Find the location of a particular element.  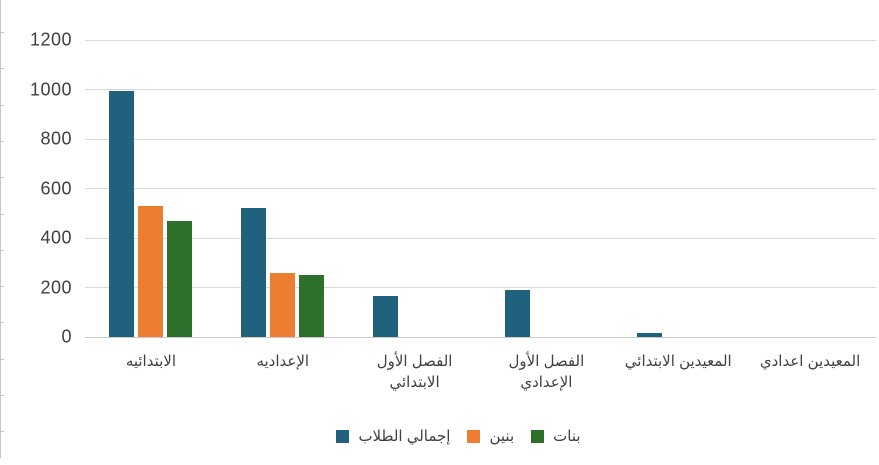

x-axis-category-label-5: المعيدين اعدادي is located at coordinates (810, 361).